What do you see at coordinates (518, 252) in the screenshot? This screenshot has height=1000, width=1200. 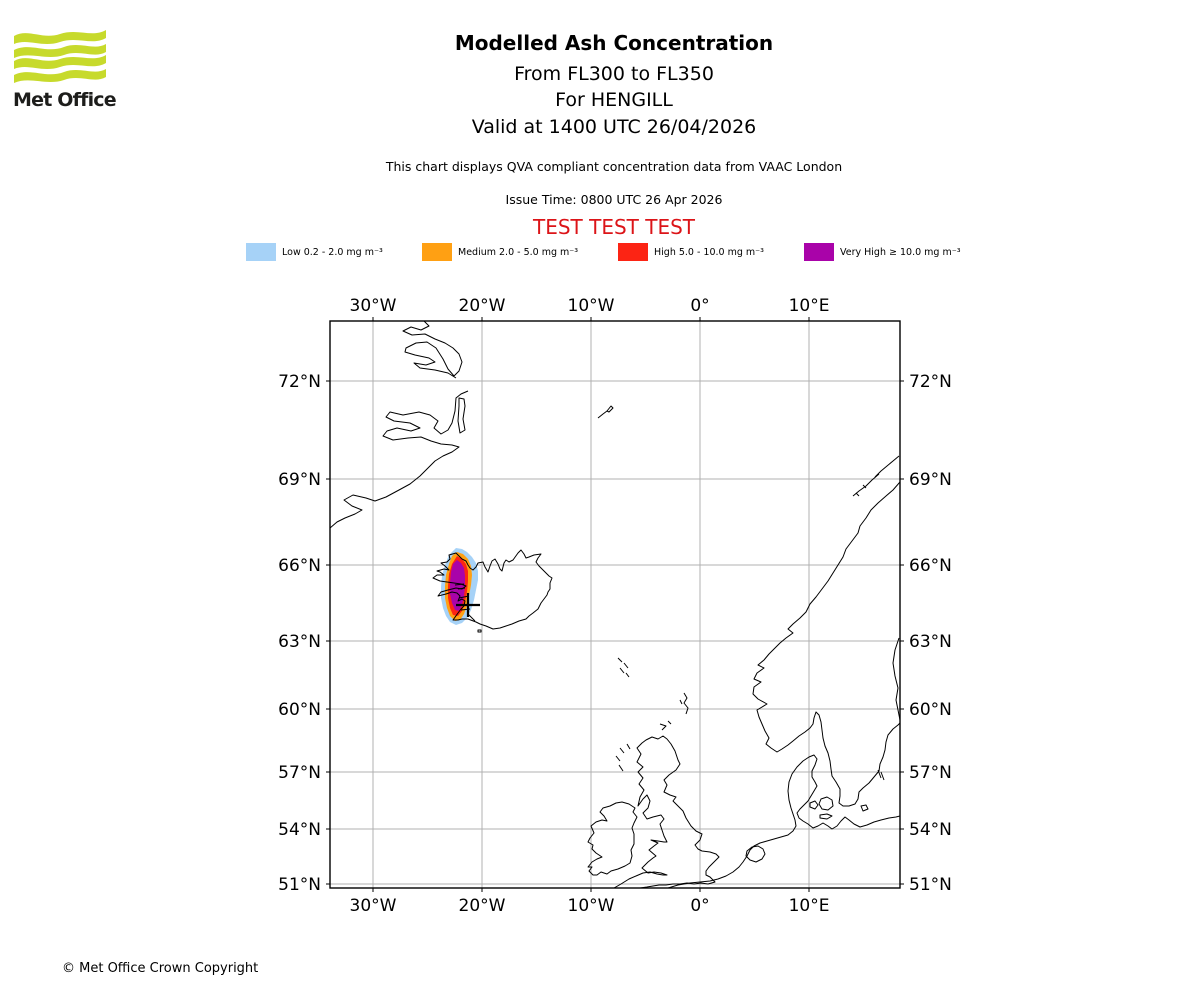 I see `legend-label: Medium 2.0 - 5.0 mg m⁻³` at bounding box center [518, 252].